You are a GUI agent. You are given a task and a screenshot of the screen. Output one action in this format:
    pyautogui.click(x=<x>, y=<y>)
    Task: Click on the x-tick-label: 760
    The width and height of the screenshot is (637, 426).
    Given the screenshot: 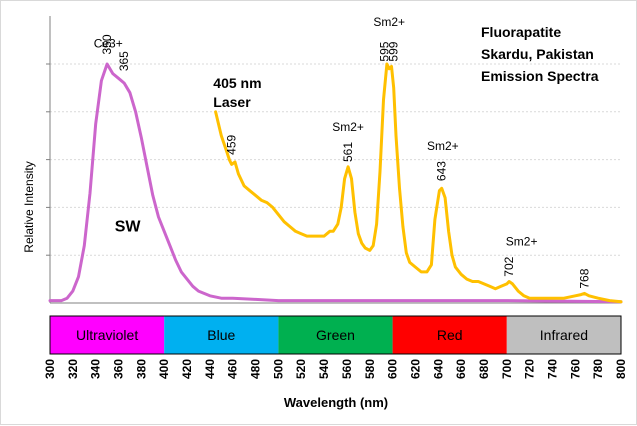 What is the action you would take?
    pyautogui.click(x=575, y=369)
    